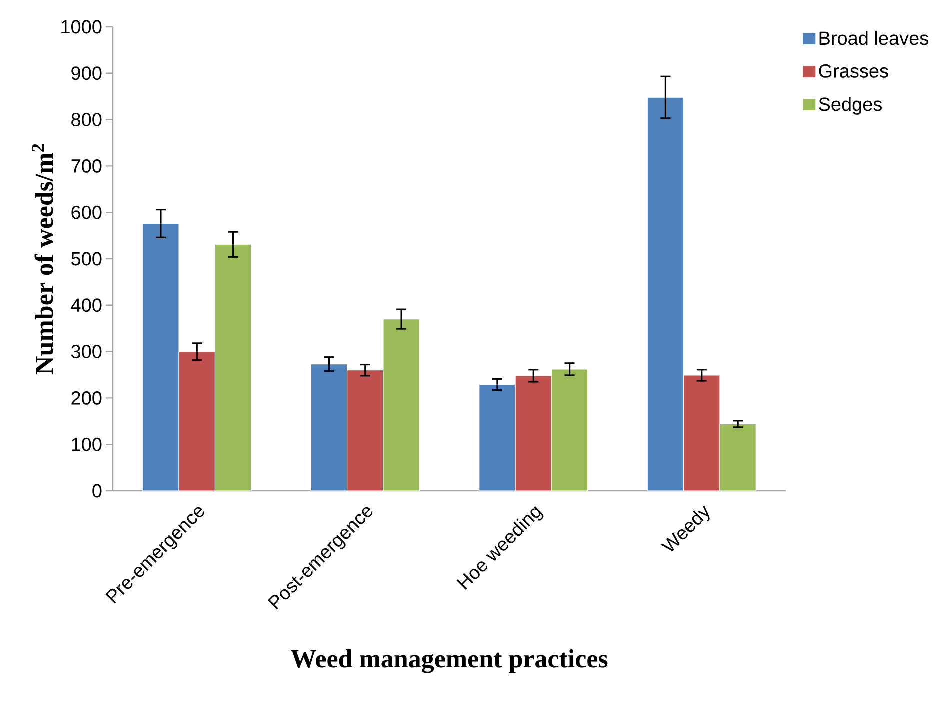 The height and width of the screenshot is (720, 946). Describe the element at coordinates (86, 305) in the screenshot. I see `y-tick-label: 400` at that location.